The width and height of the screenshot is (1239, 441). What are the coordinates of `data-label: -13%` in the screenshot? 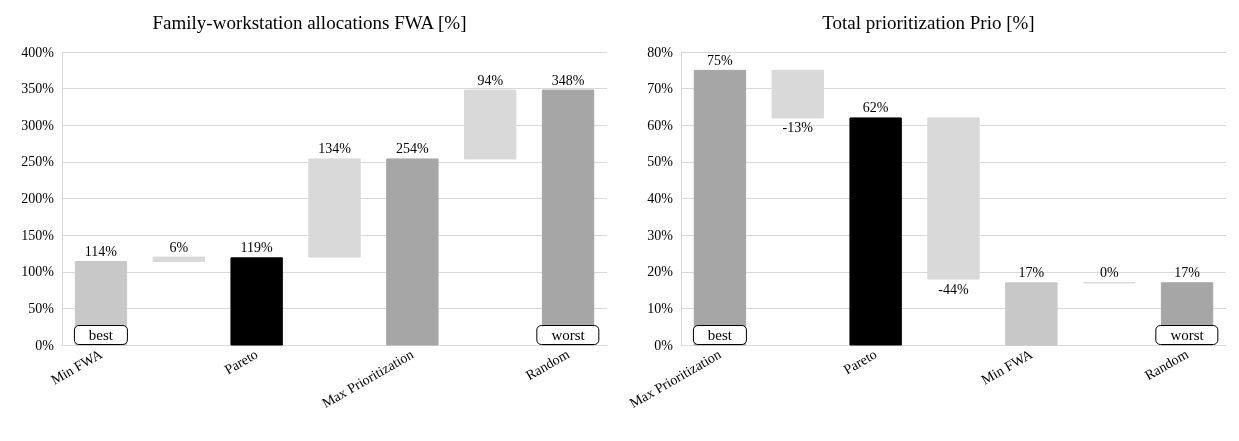 It's located at (798, 128).